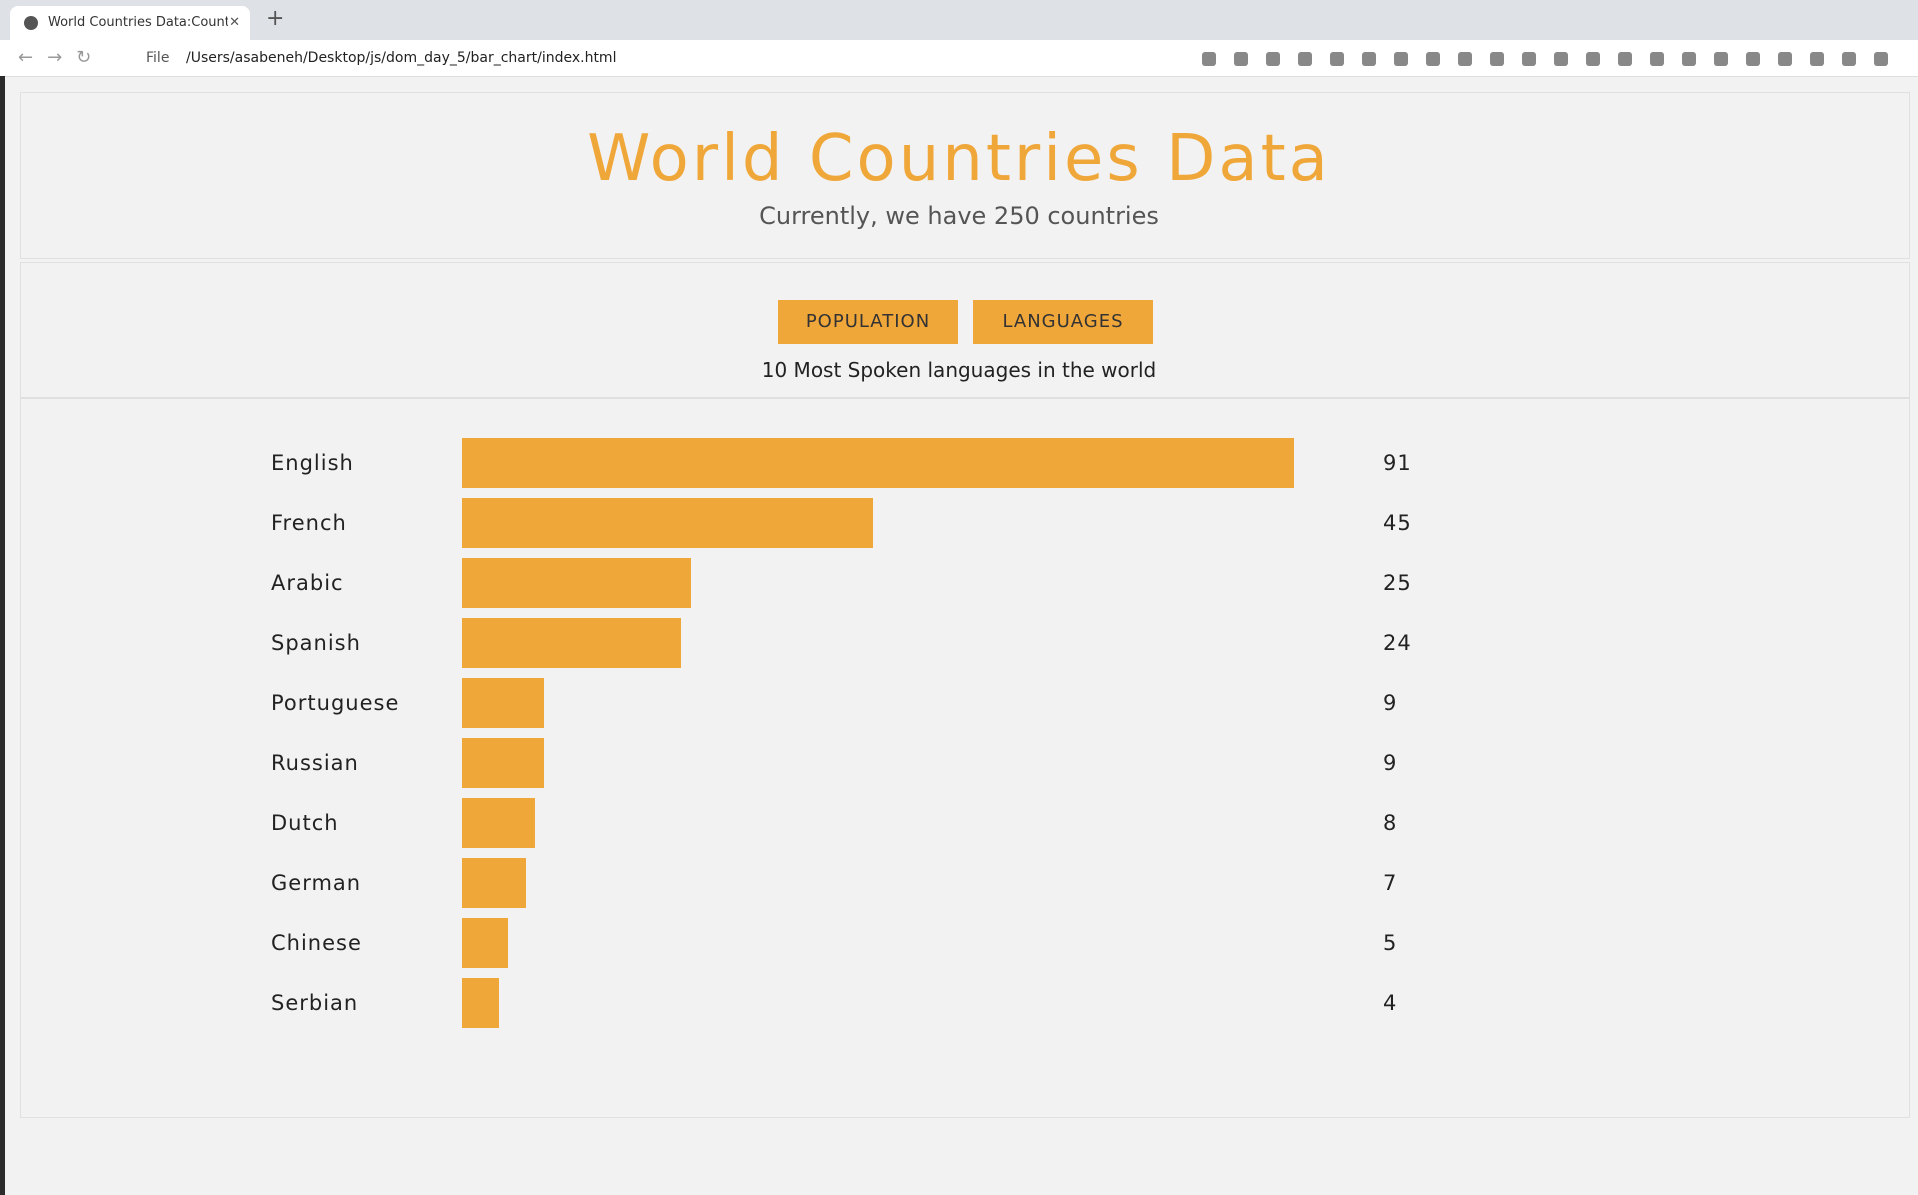 Image resolution: width=1918 pixels, height=1195 pixels. Describe the element at coordinates (234, 22) in the screenshot. I see `close-tab: ✕` at that location.